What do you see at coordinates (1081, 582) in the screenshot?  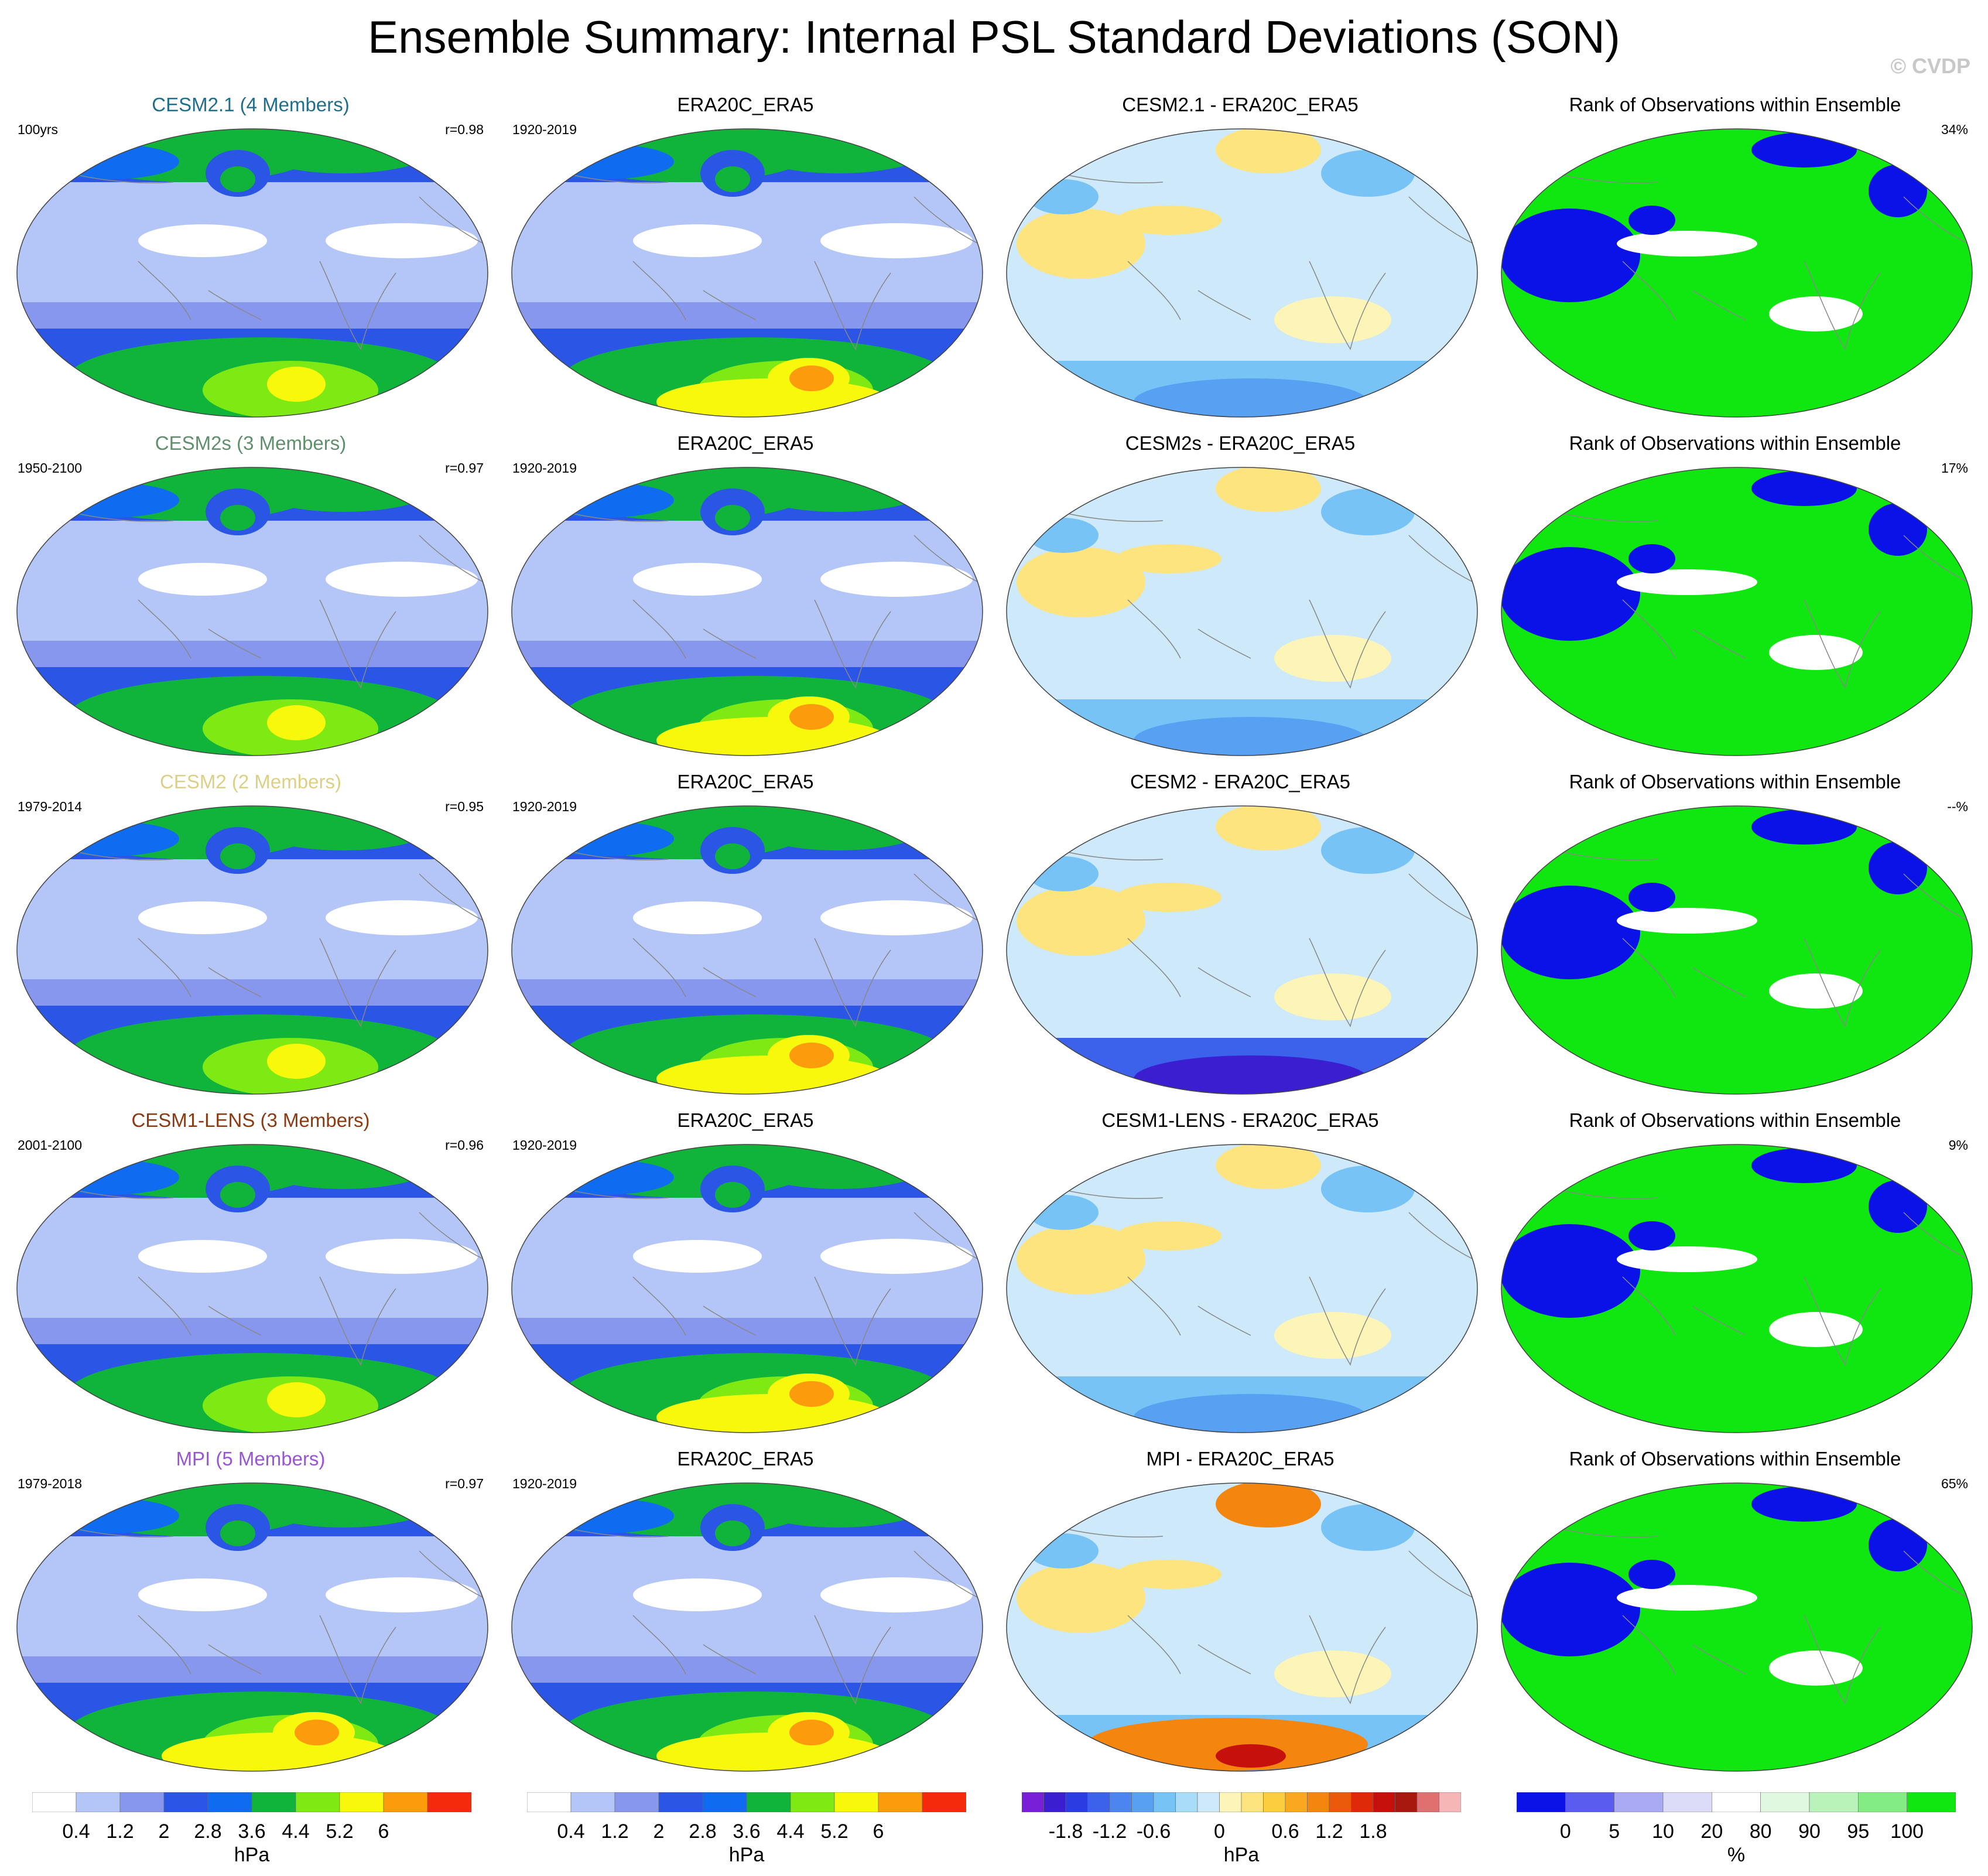 I see `diff-indian-ocean-pos` at bounding box center [1081, 582].